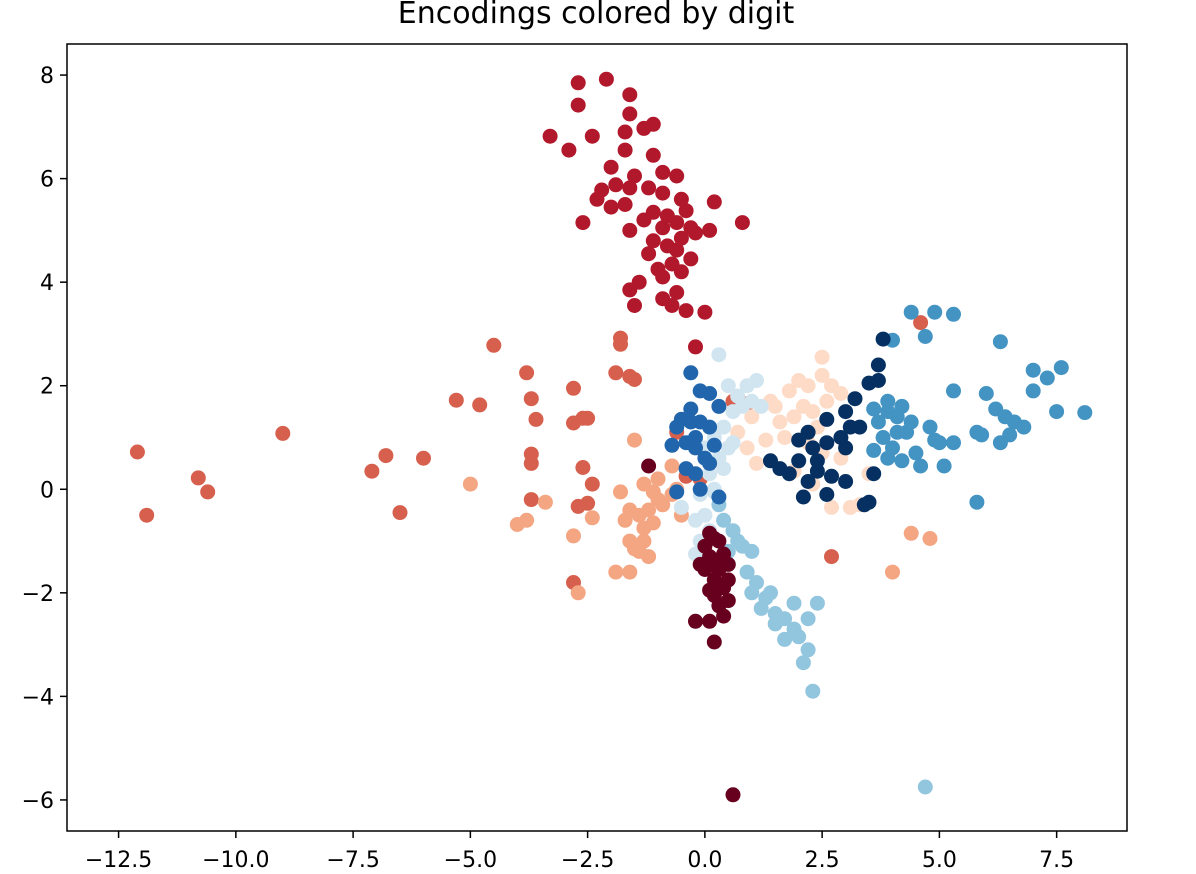 The width and height of the screenshot is (1196, 874). I want to click on x-tick-label: 7.5, so click(1056, 860).